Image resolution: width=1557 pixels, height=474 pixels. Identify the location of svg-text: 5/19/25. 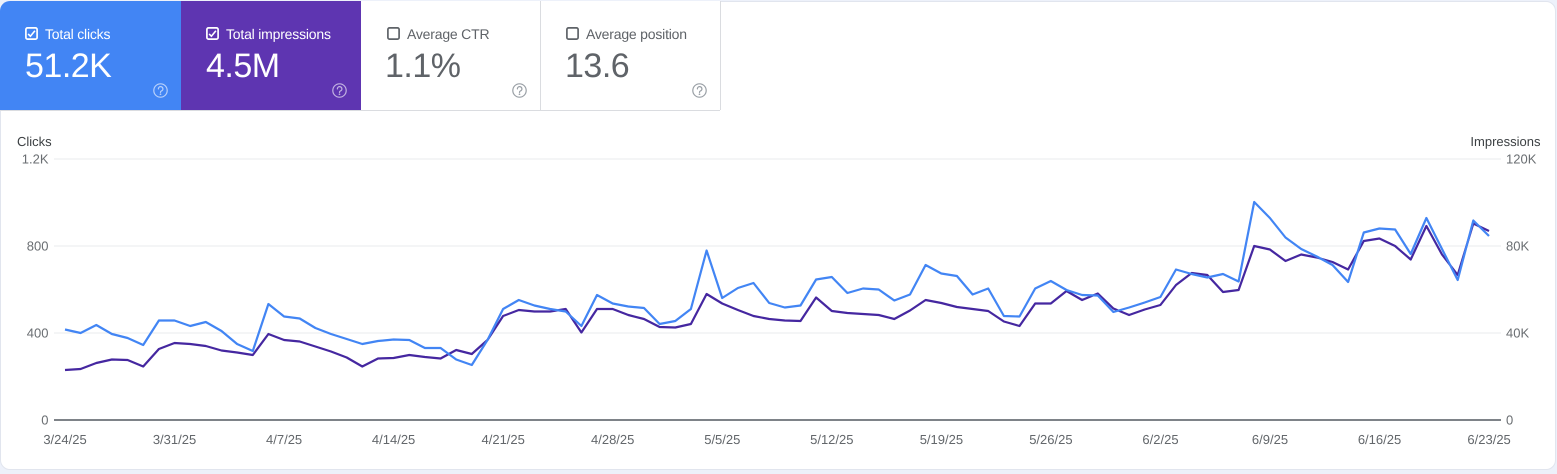
(941, 439).